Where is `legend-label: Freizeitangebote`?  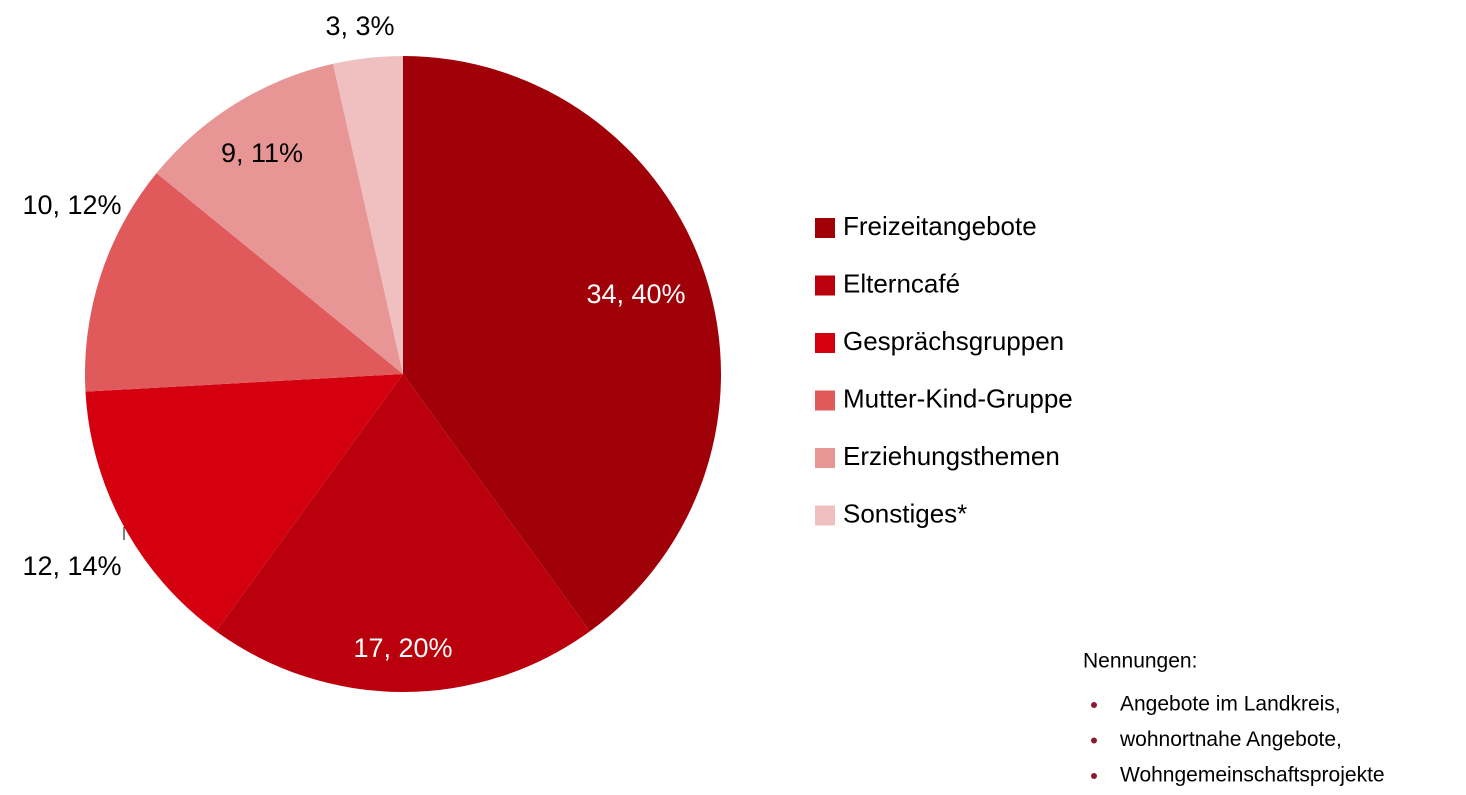
legend-label: Freizeitangebote is located at coordinates (940, 226).